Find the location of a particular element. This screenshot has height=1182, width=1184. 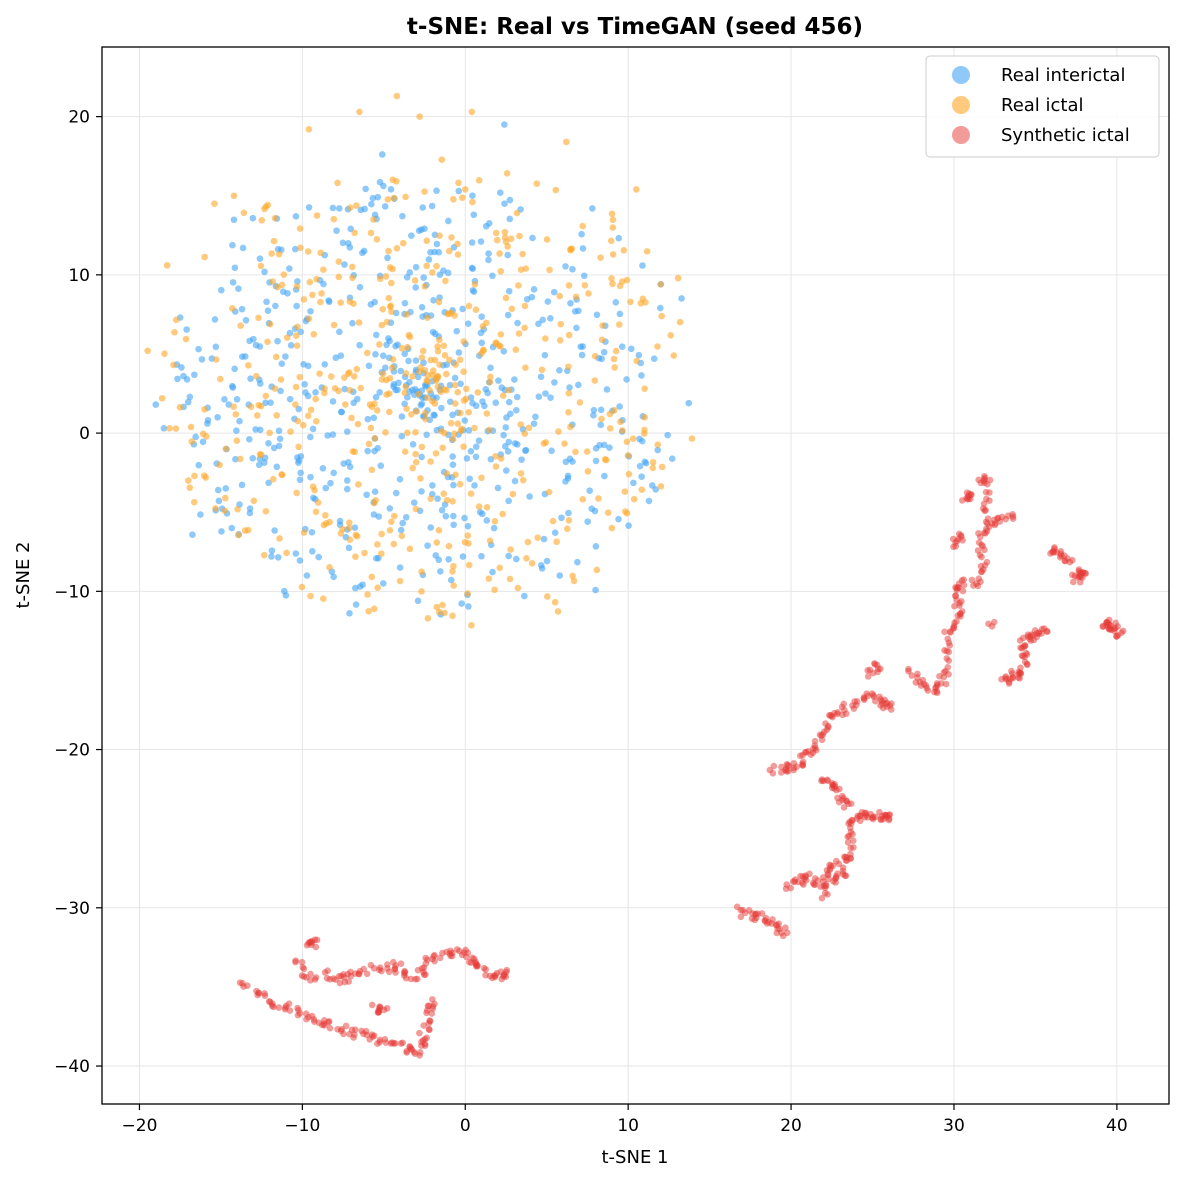

x-tick-label: 20 is located at coordinates (791, 1126).